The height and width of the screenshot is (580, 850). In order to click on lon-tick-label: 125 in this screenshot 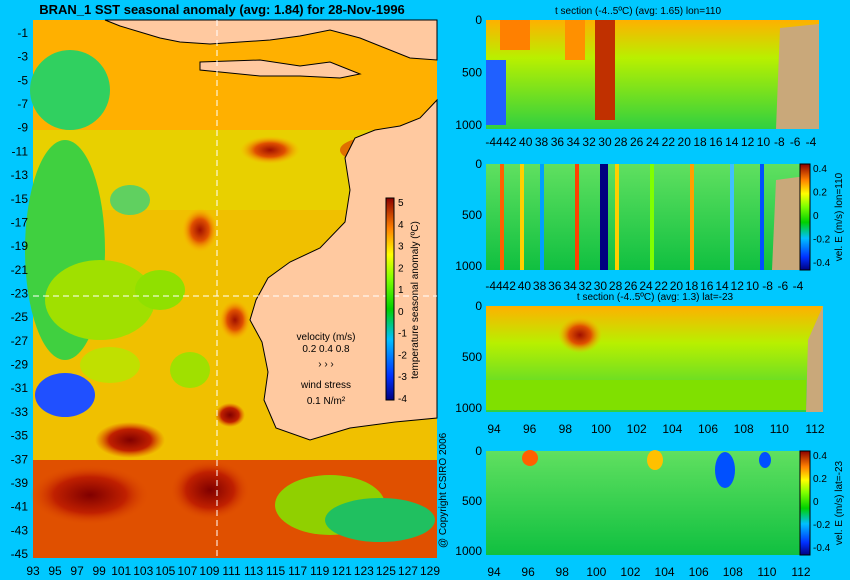, I will do `click(386, 571)`.